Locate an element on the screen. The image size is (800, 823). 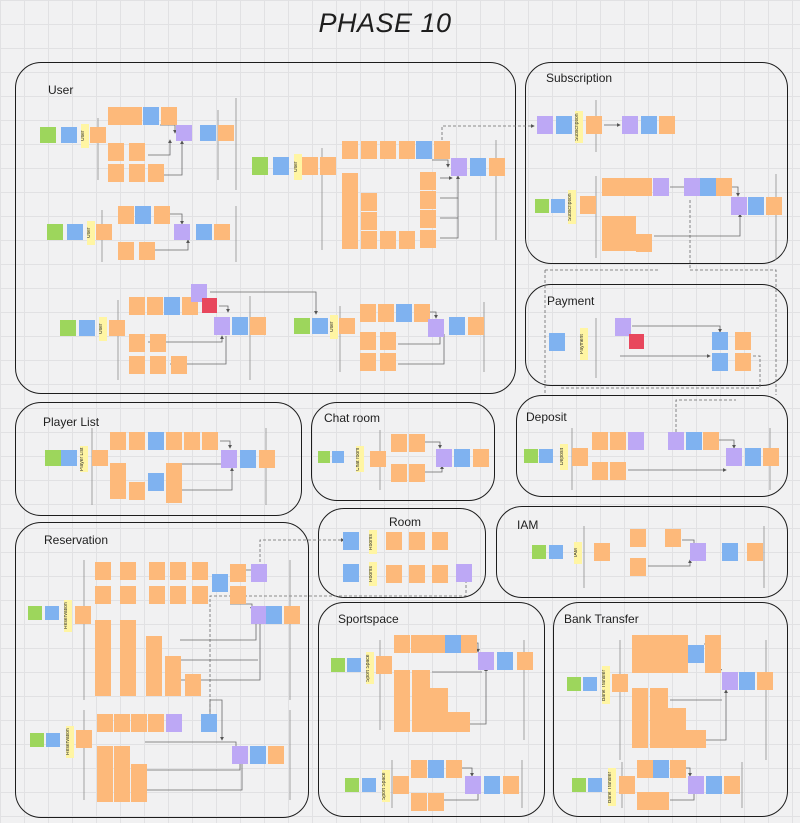
hotspot-sticky is located at coordinates (636, 341).